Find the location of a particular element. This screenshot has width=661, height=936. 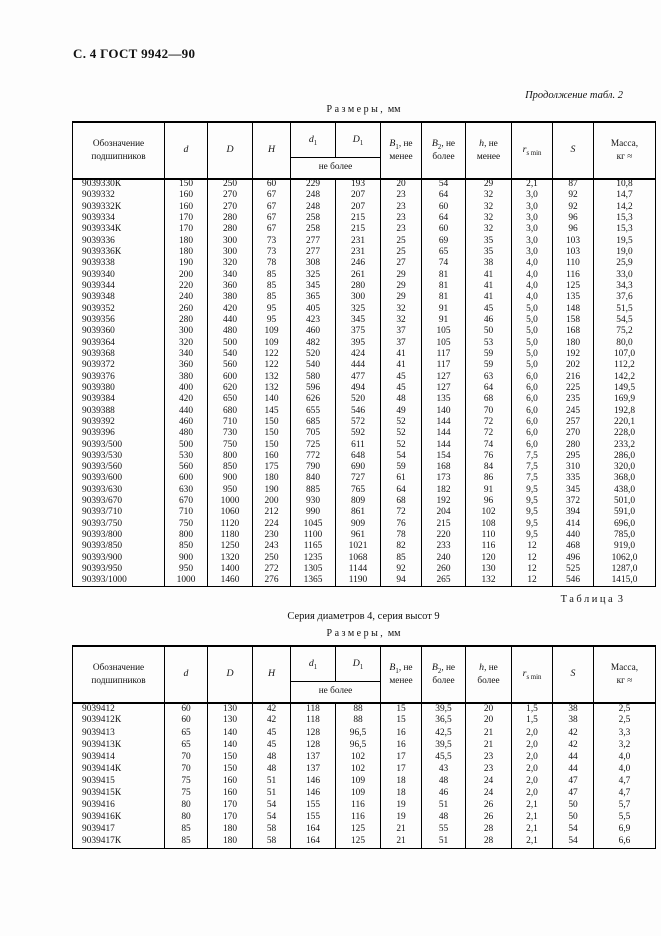

value-cell: 540 is located at coordinates (230, 354).